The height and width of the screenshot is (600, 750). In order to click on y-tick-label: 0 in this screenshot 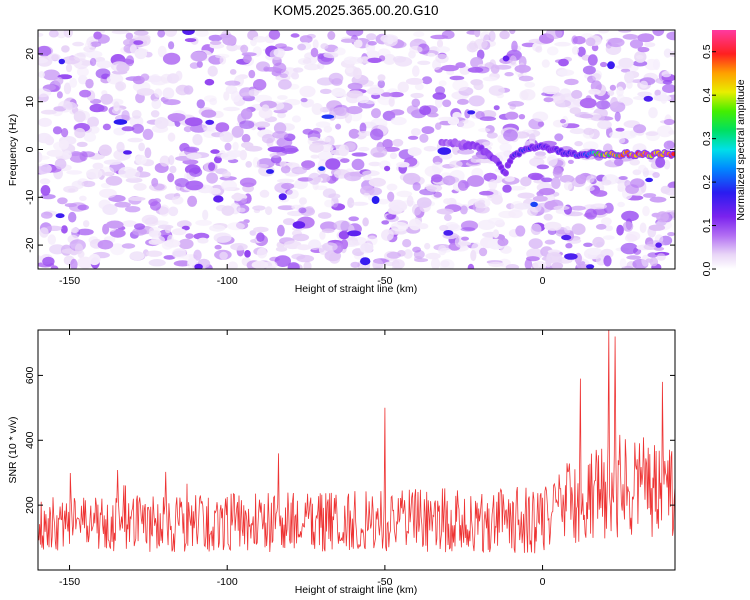, I will do `click(30, 149)`.